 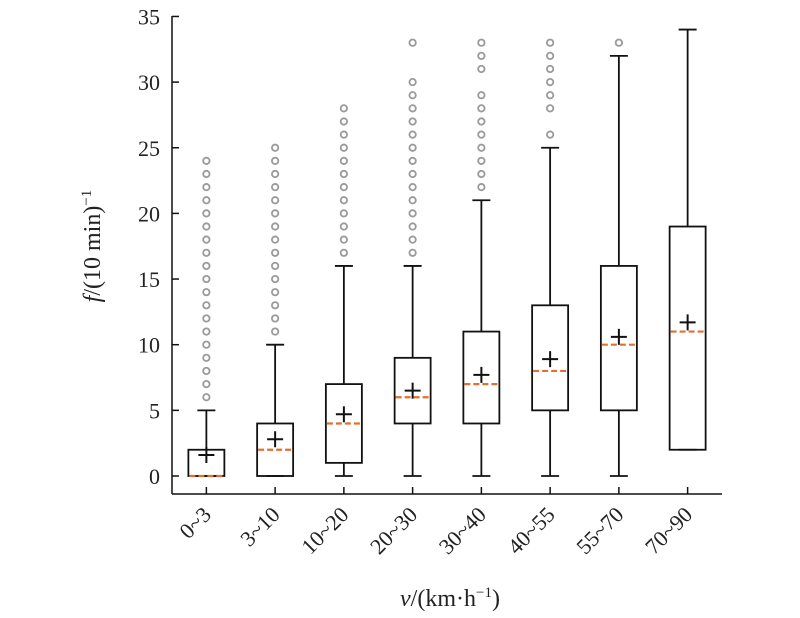 I want to click on box-group-70~90, so click(x=687, y=239).